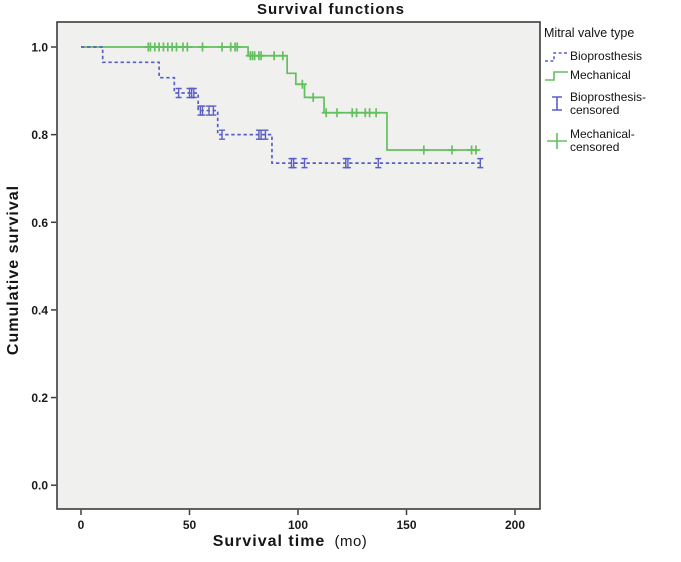 This screenshot has height=562, width=681. I want to click on y-tick-label: 0.2, so click(39, 398).